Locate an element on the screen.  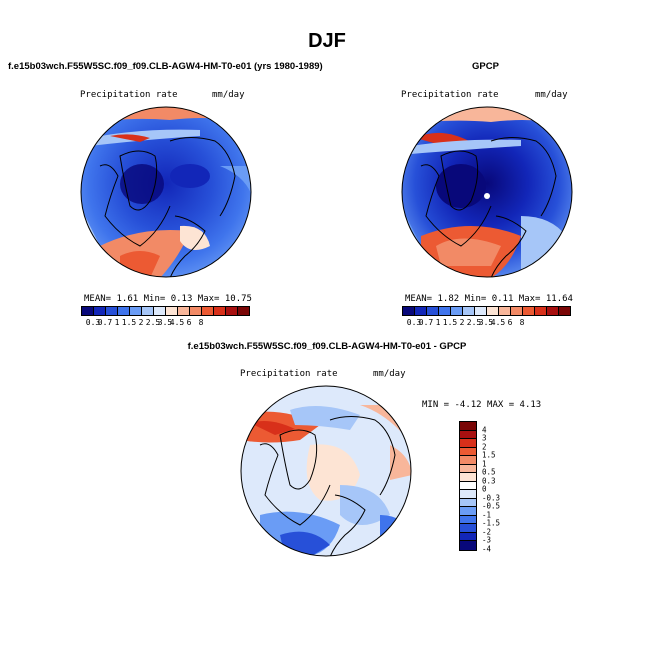
main-title: DJF is located at coordinates (327, 41).